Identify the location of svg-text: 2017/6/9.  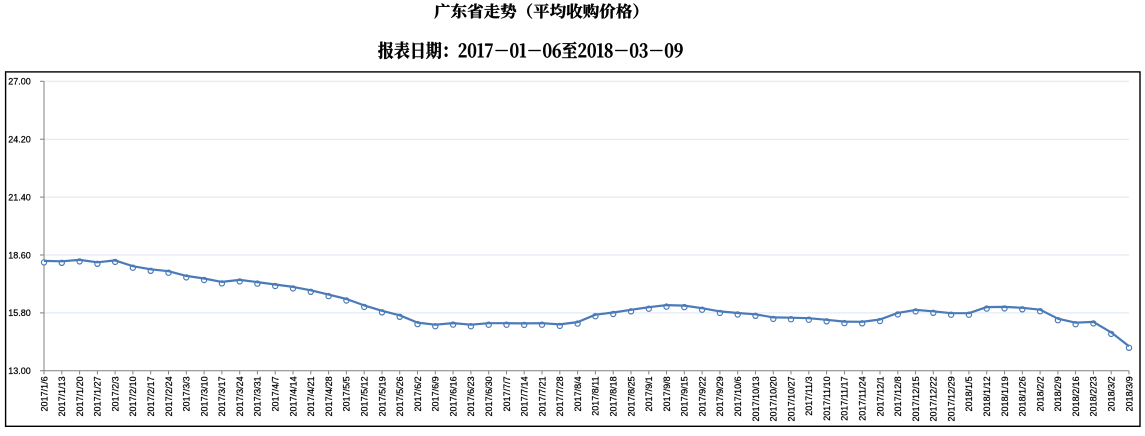
(436, 393).